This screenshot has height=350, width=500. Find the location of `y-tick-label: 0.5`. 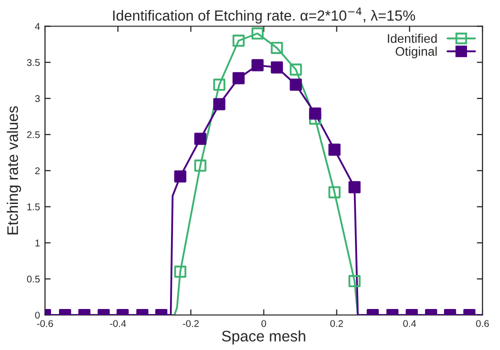

y-tick-label: 0.5 is located at coordinates (33, 279).